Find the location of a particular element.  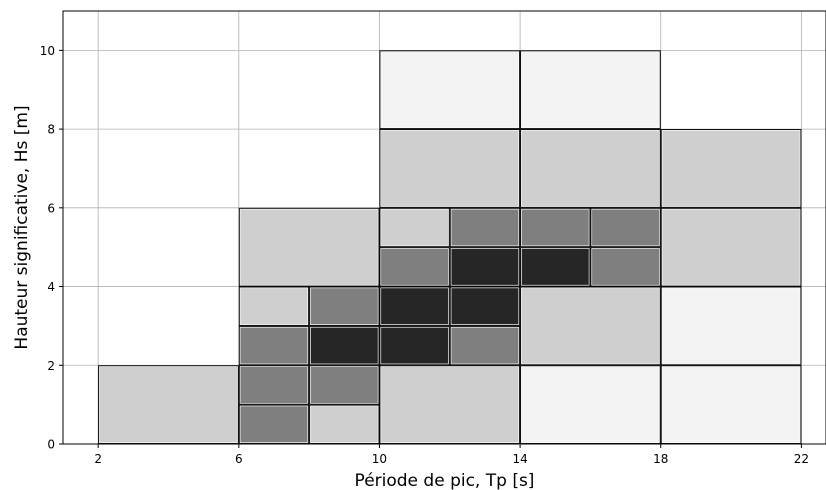

y-axis-title: Hauteur significative, Hs [m] is located at coordinates (22, 227).